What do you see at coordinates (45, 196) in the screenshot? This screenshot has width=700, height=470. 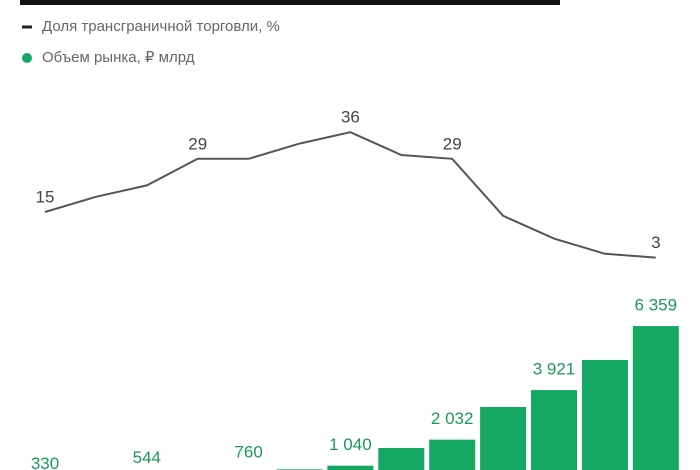 I see `line-value-label: 15` at bounding box center [45, 196].